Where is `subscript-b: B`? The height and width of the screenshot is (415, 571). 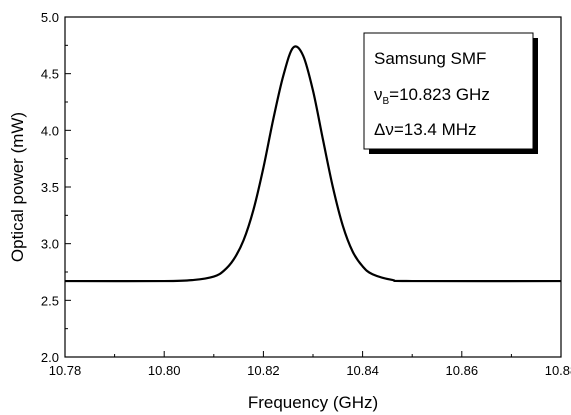
subscript-b: B is located at coordinates (386, 101).